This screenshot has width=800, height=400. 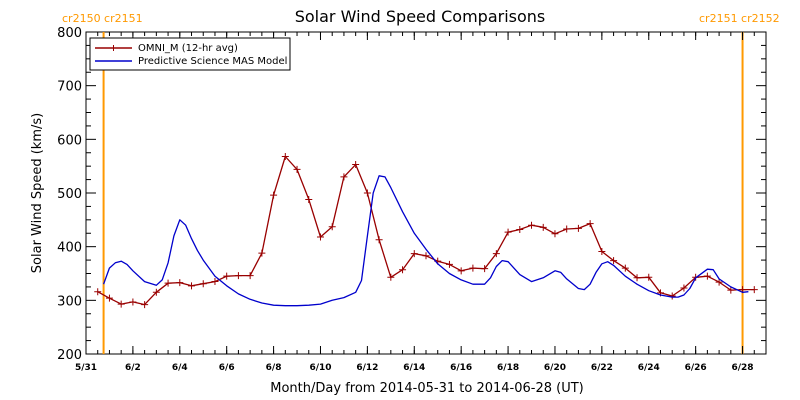 What do you see at coordinates (133, 368) in the screenshot?
I see `x-tick-label: 6/2` at bounding box center [133, 368].